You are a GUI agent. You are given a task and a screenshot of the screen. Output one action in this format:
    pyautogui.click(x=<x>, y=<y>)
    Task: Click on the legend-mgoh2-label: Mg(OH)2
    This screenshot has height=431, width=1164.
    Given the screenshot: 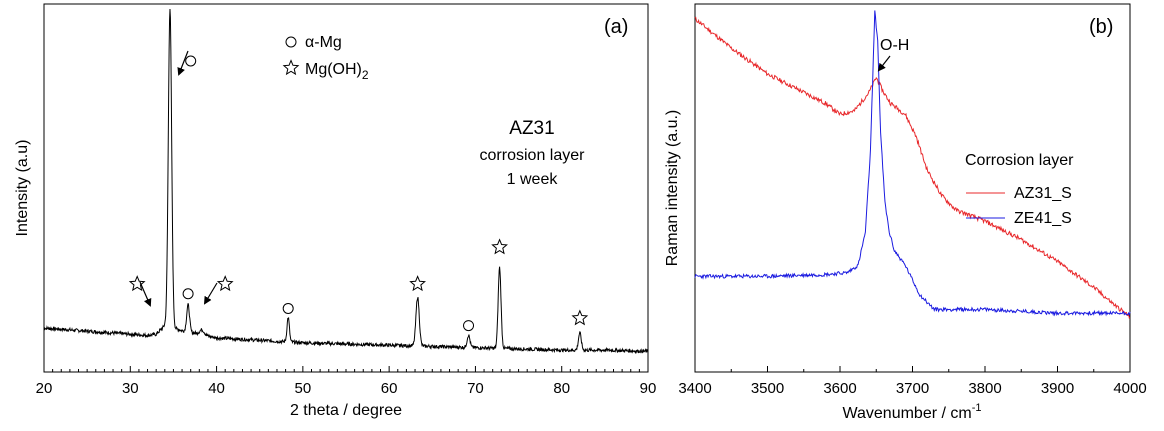 What is the action you would take?
    pyautogui.click(x=337, y=71)
    